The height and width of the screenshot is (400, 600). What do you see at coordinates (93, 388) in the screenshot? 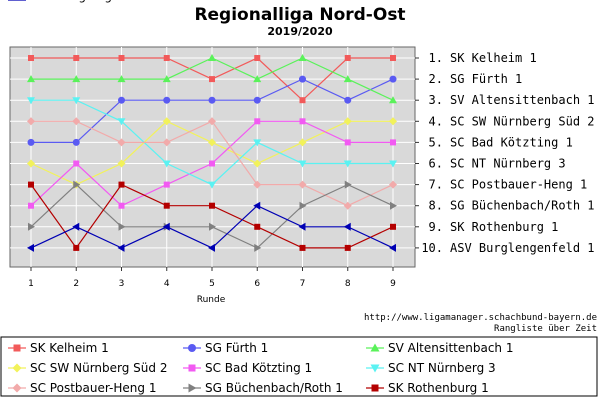
I see `legend-label: SC Postbauer-Heng 1` at bounding box center [93, 388].